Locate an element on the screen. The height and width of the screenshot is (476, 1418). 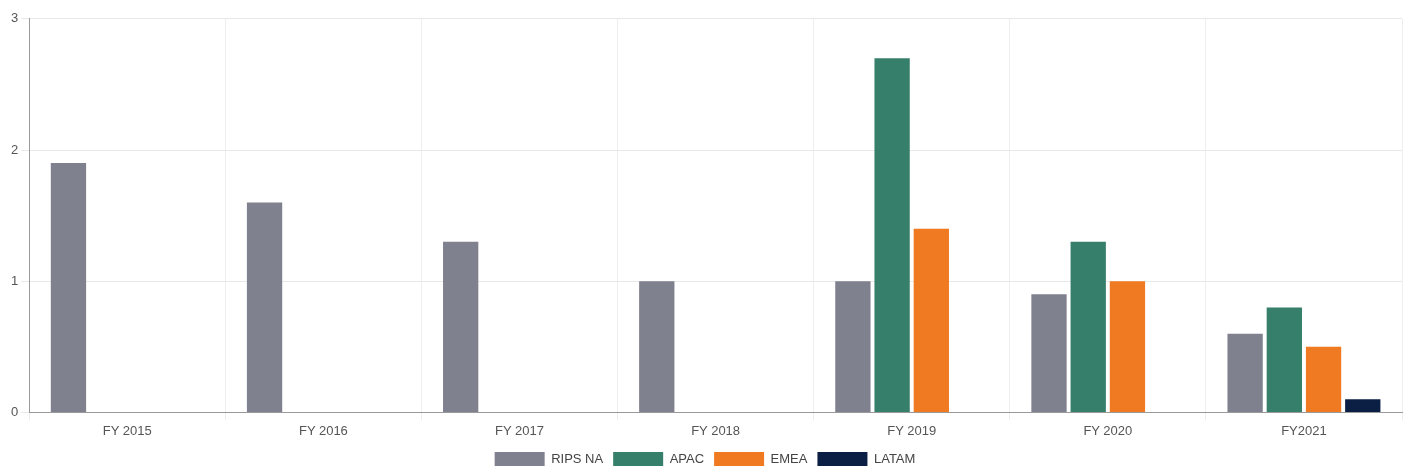
x-tick-label: FY 2015 is located at coordinates (127, 430).